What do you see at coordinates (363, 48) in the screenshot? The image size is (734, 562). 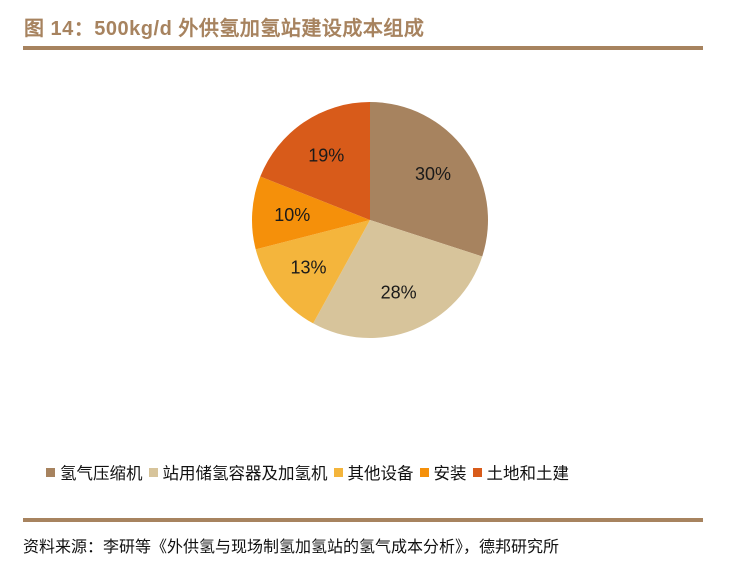 I see `title-divider` at bounding box center [363, 48].